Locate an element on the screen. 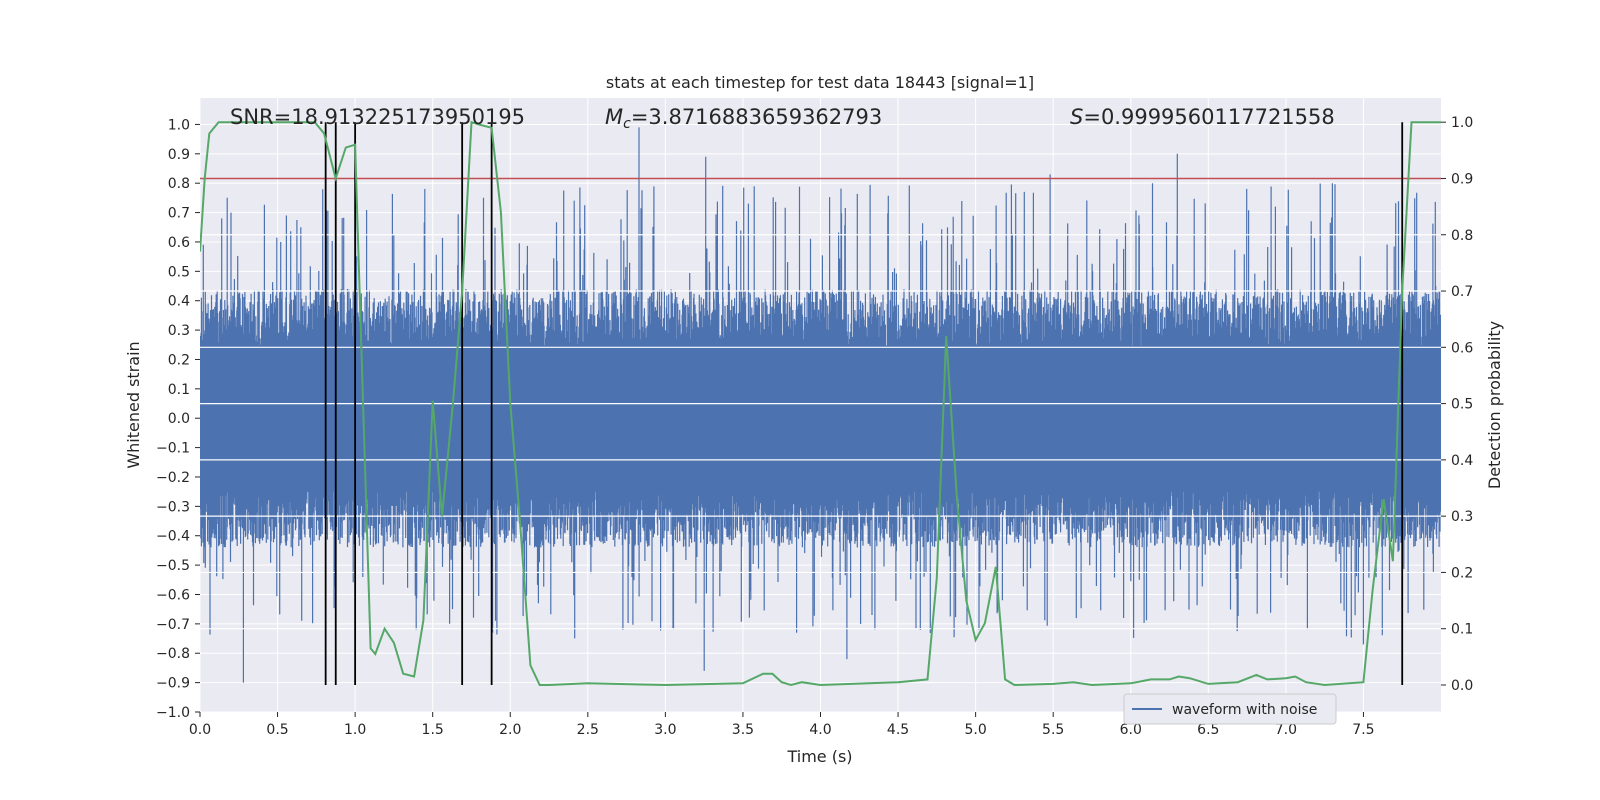 This screenshot has width=1600, height=800. x-tick-label: 2.5 is located at coordinates (588, 730).